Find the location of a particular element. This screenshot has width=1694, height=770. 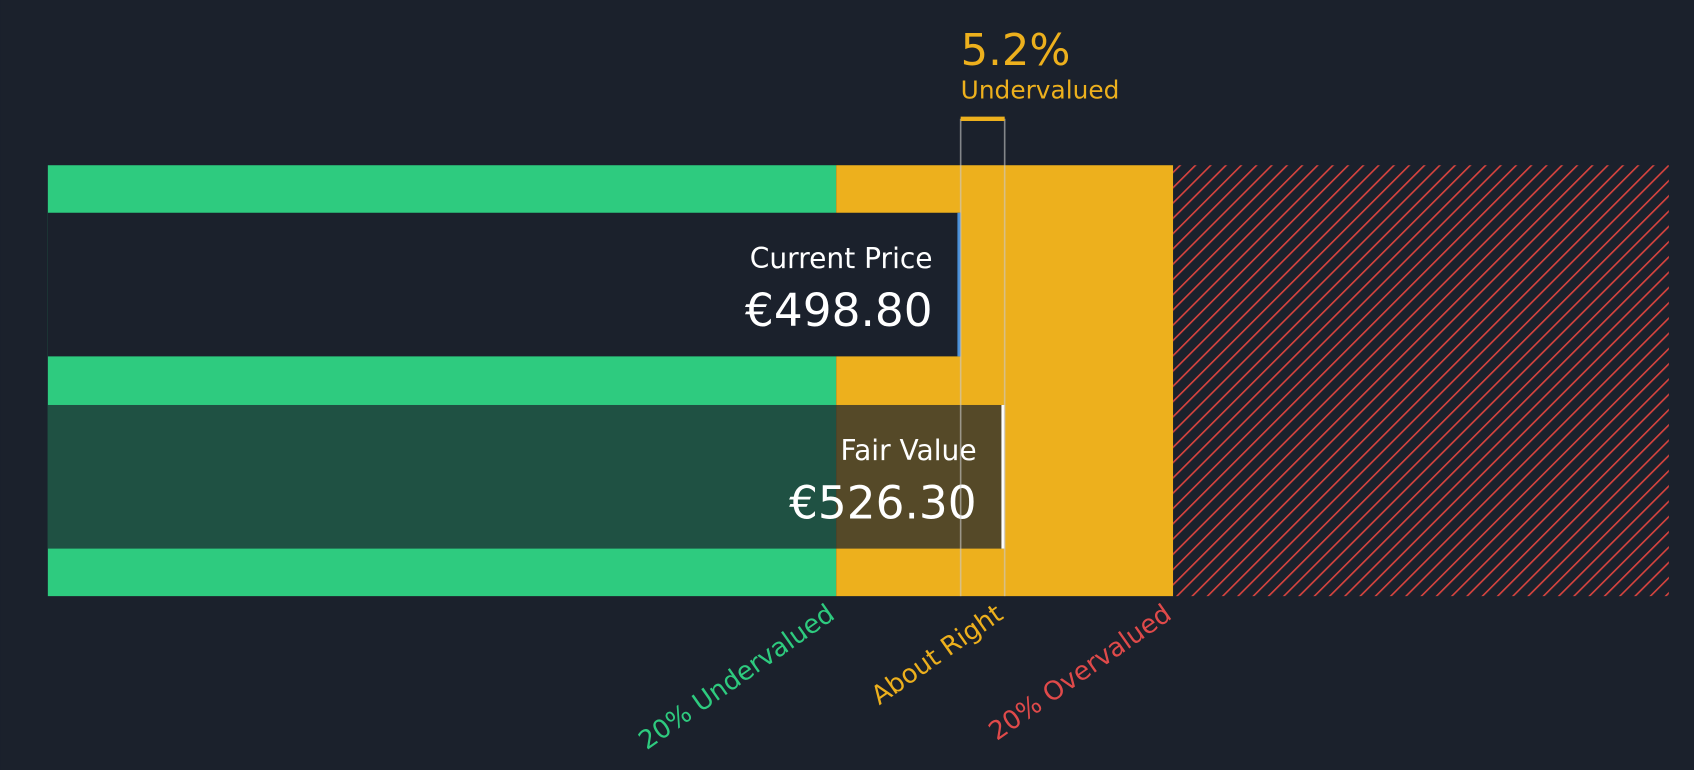

current-price-value: €498.80 is located at coordinates (839, 310).